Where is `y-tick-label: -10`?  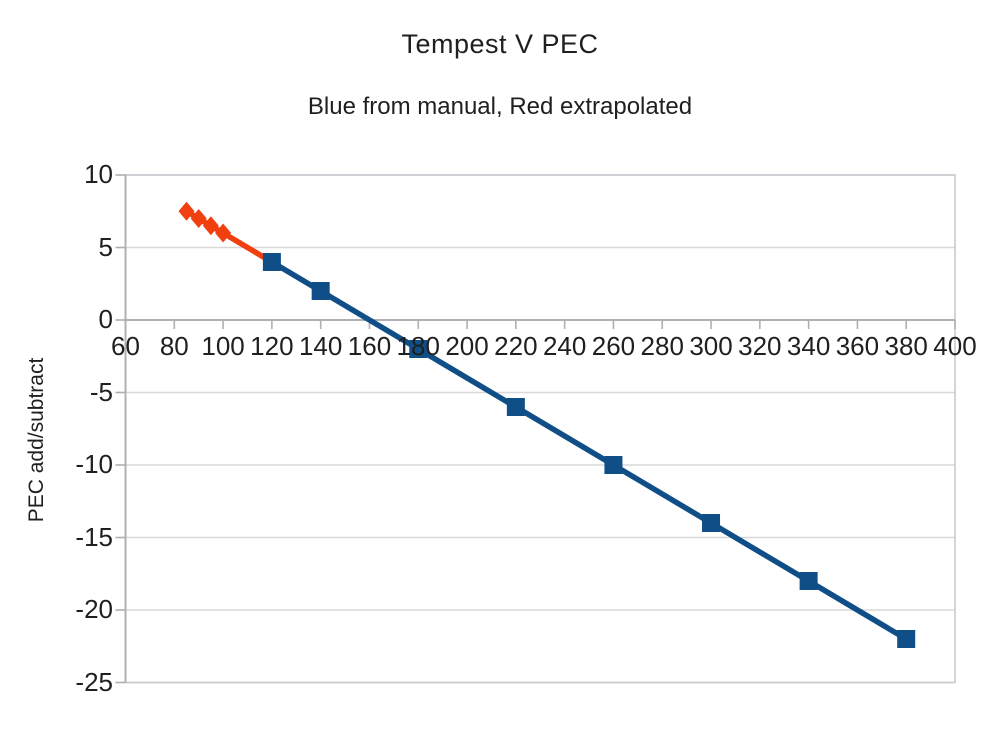 y-tick-label: -10 is located at coordinates (94, 463).